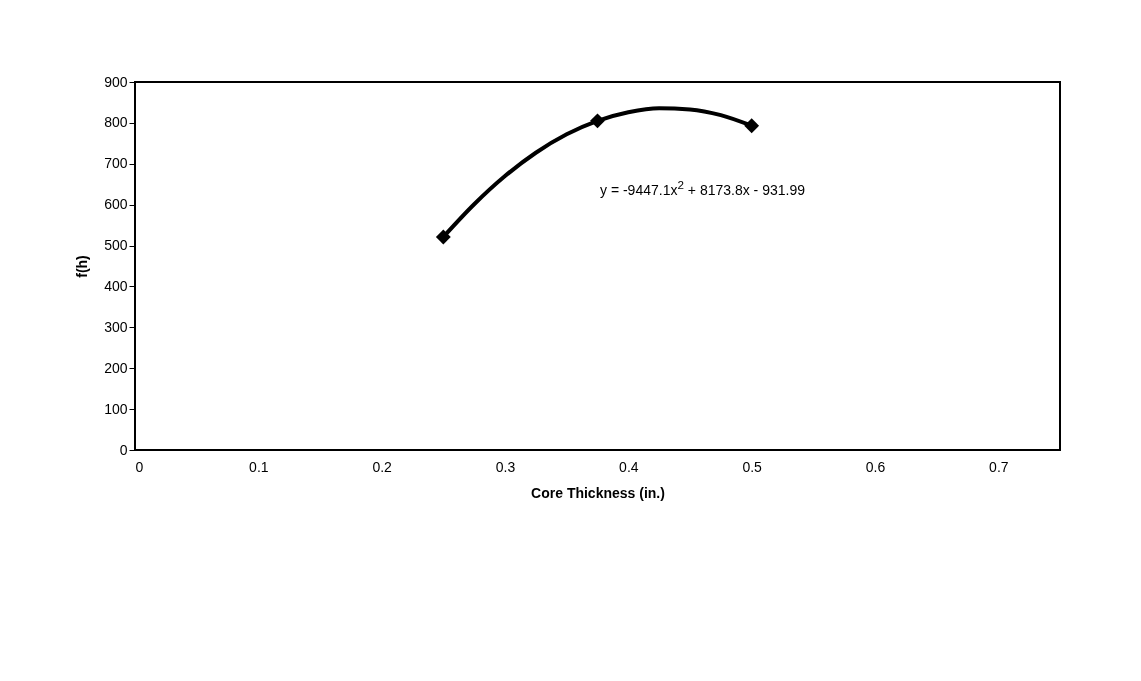 Image resolution: width=1141 pixels, height=681 pixels. What do you see at coordinates (999, 466) in the screenshot?
I see `x-tick-label: 0.7` at bounding box center [999, 466].